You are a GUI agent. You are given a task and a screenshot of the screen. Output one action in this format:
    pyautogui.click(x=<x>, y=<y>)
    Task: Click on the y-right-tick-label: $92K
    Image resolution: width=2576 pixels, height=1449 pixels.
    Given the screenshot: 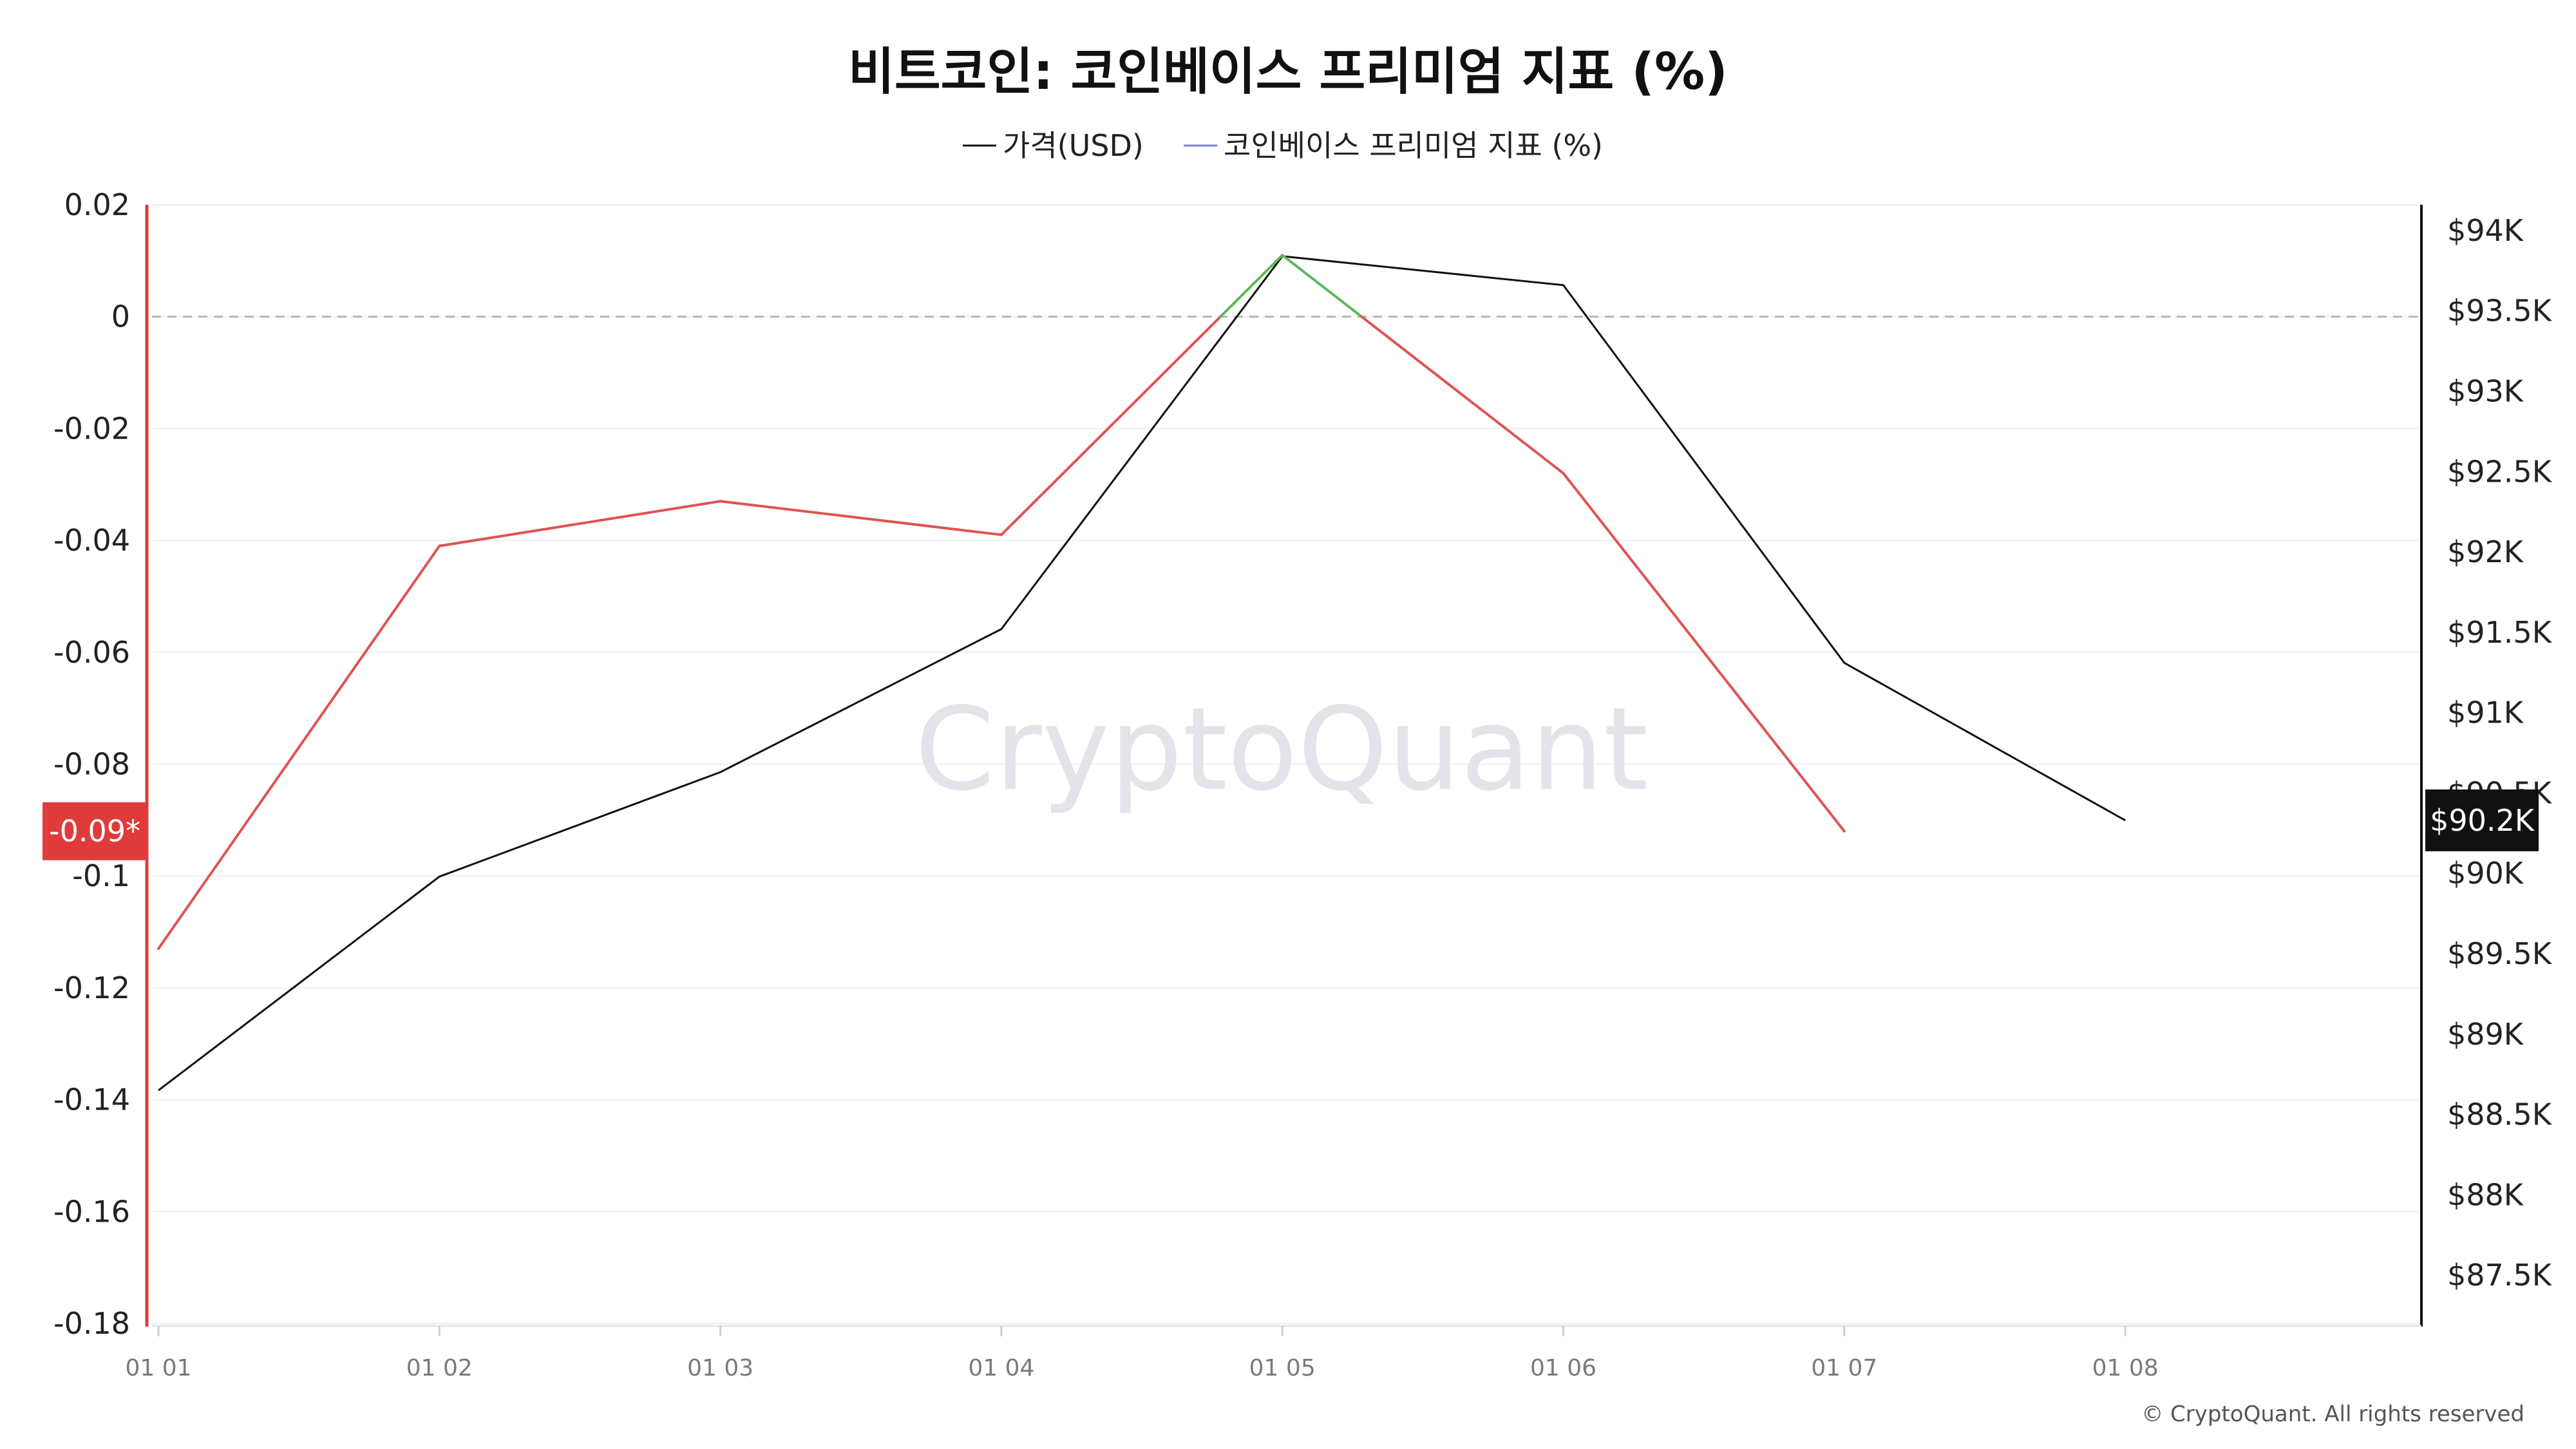 What is the action you would take?
    pyautogui.click(x=2485, y=552)
    